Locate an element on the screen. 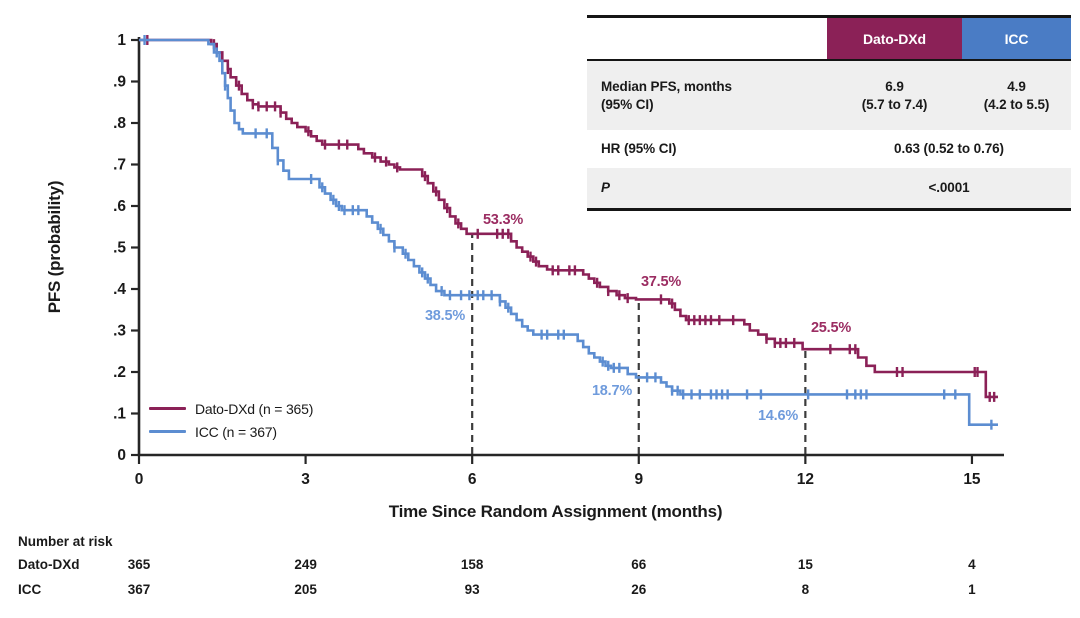 The width and height of the screenshot is (1080, 618). icc-line-swatch is located at coordinates (167, 431).